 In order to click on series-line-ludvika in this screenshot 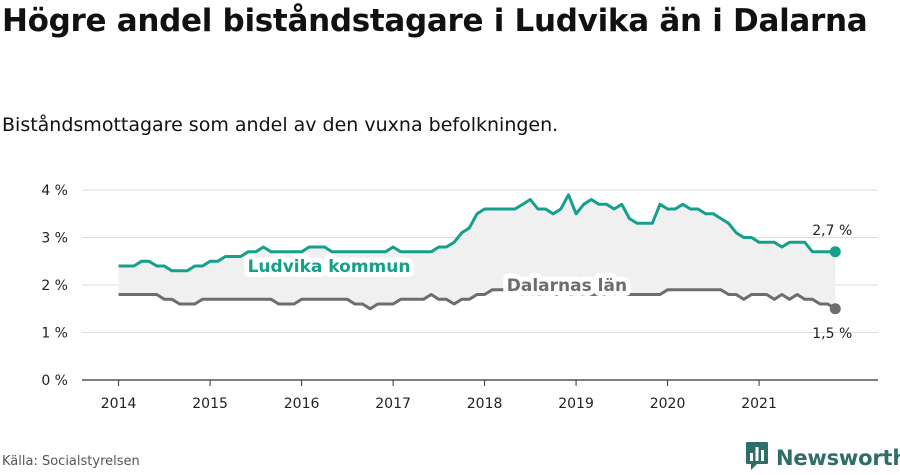, I will do `click(477, 233)`.